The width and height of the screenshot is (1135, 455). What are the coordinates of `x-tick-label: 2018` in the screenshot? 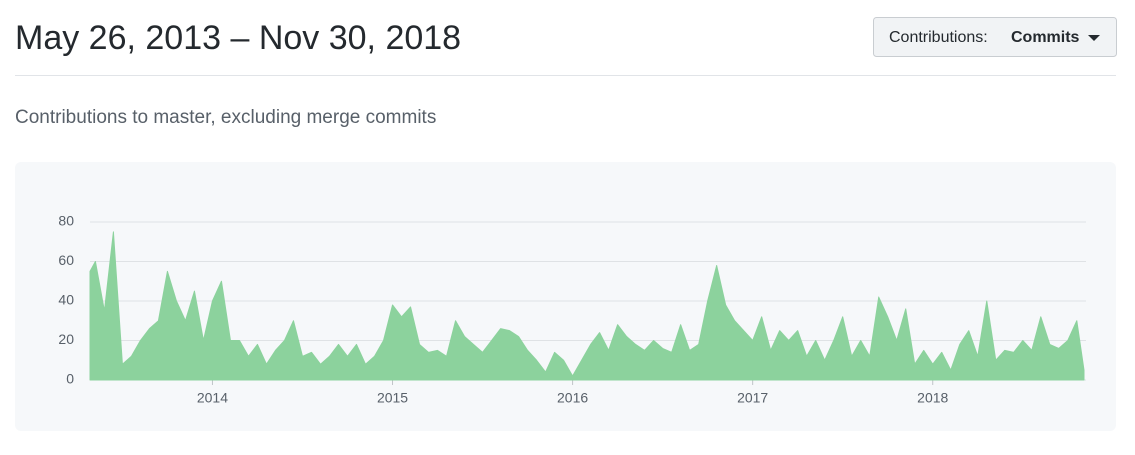 It's located at (932, 398).